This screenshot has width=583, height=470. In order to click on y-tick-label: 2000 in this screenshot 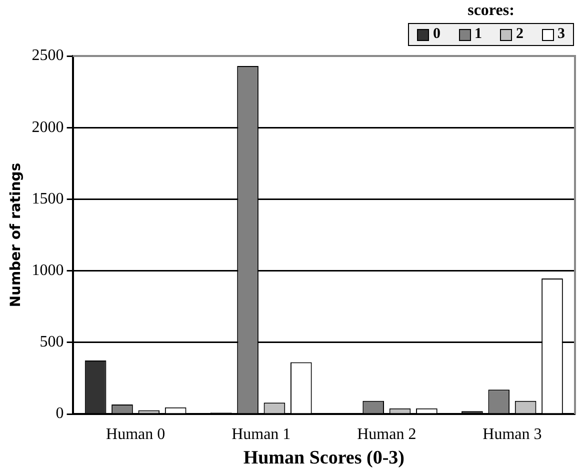, I will do `click(48, 127)`.